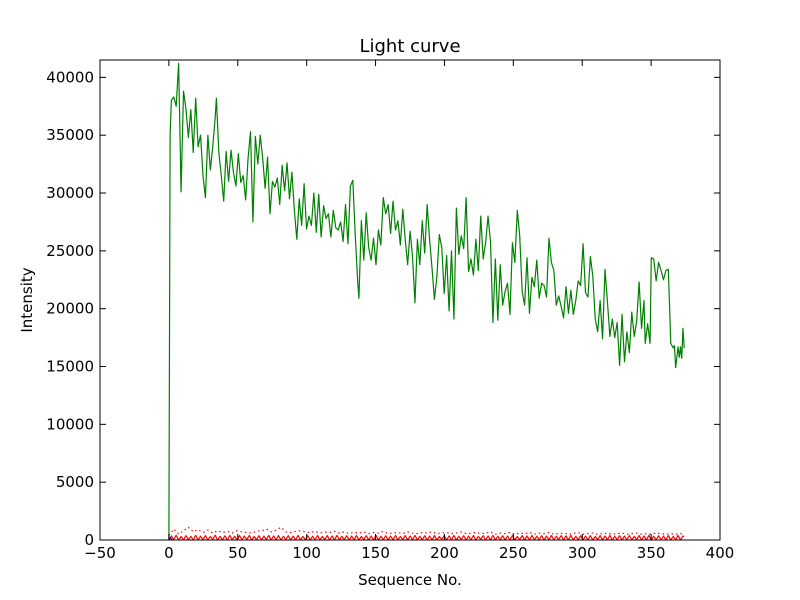 The width and height of the screenshot is (800, 600). I want to click on x-tick-label: 150, so click(375, 553).